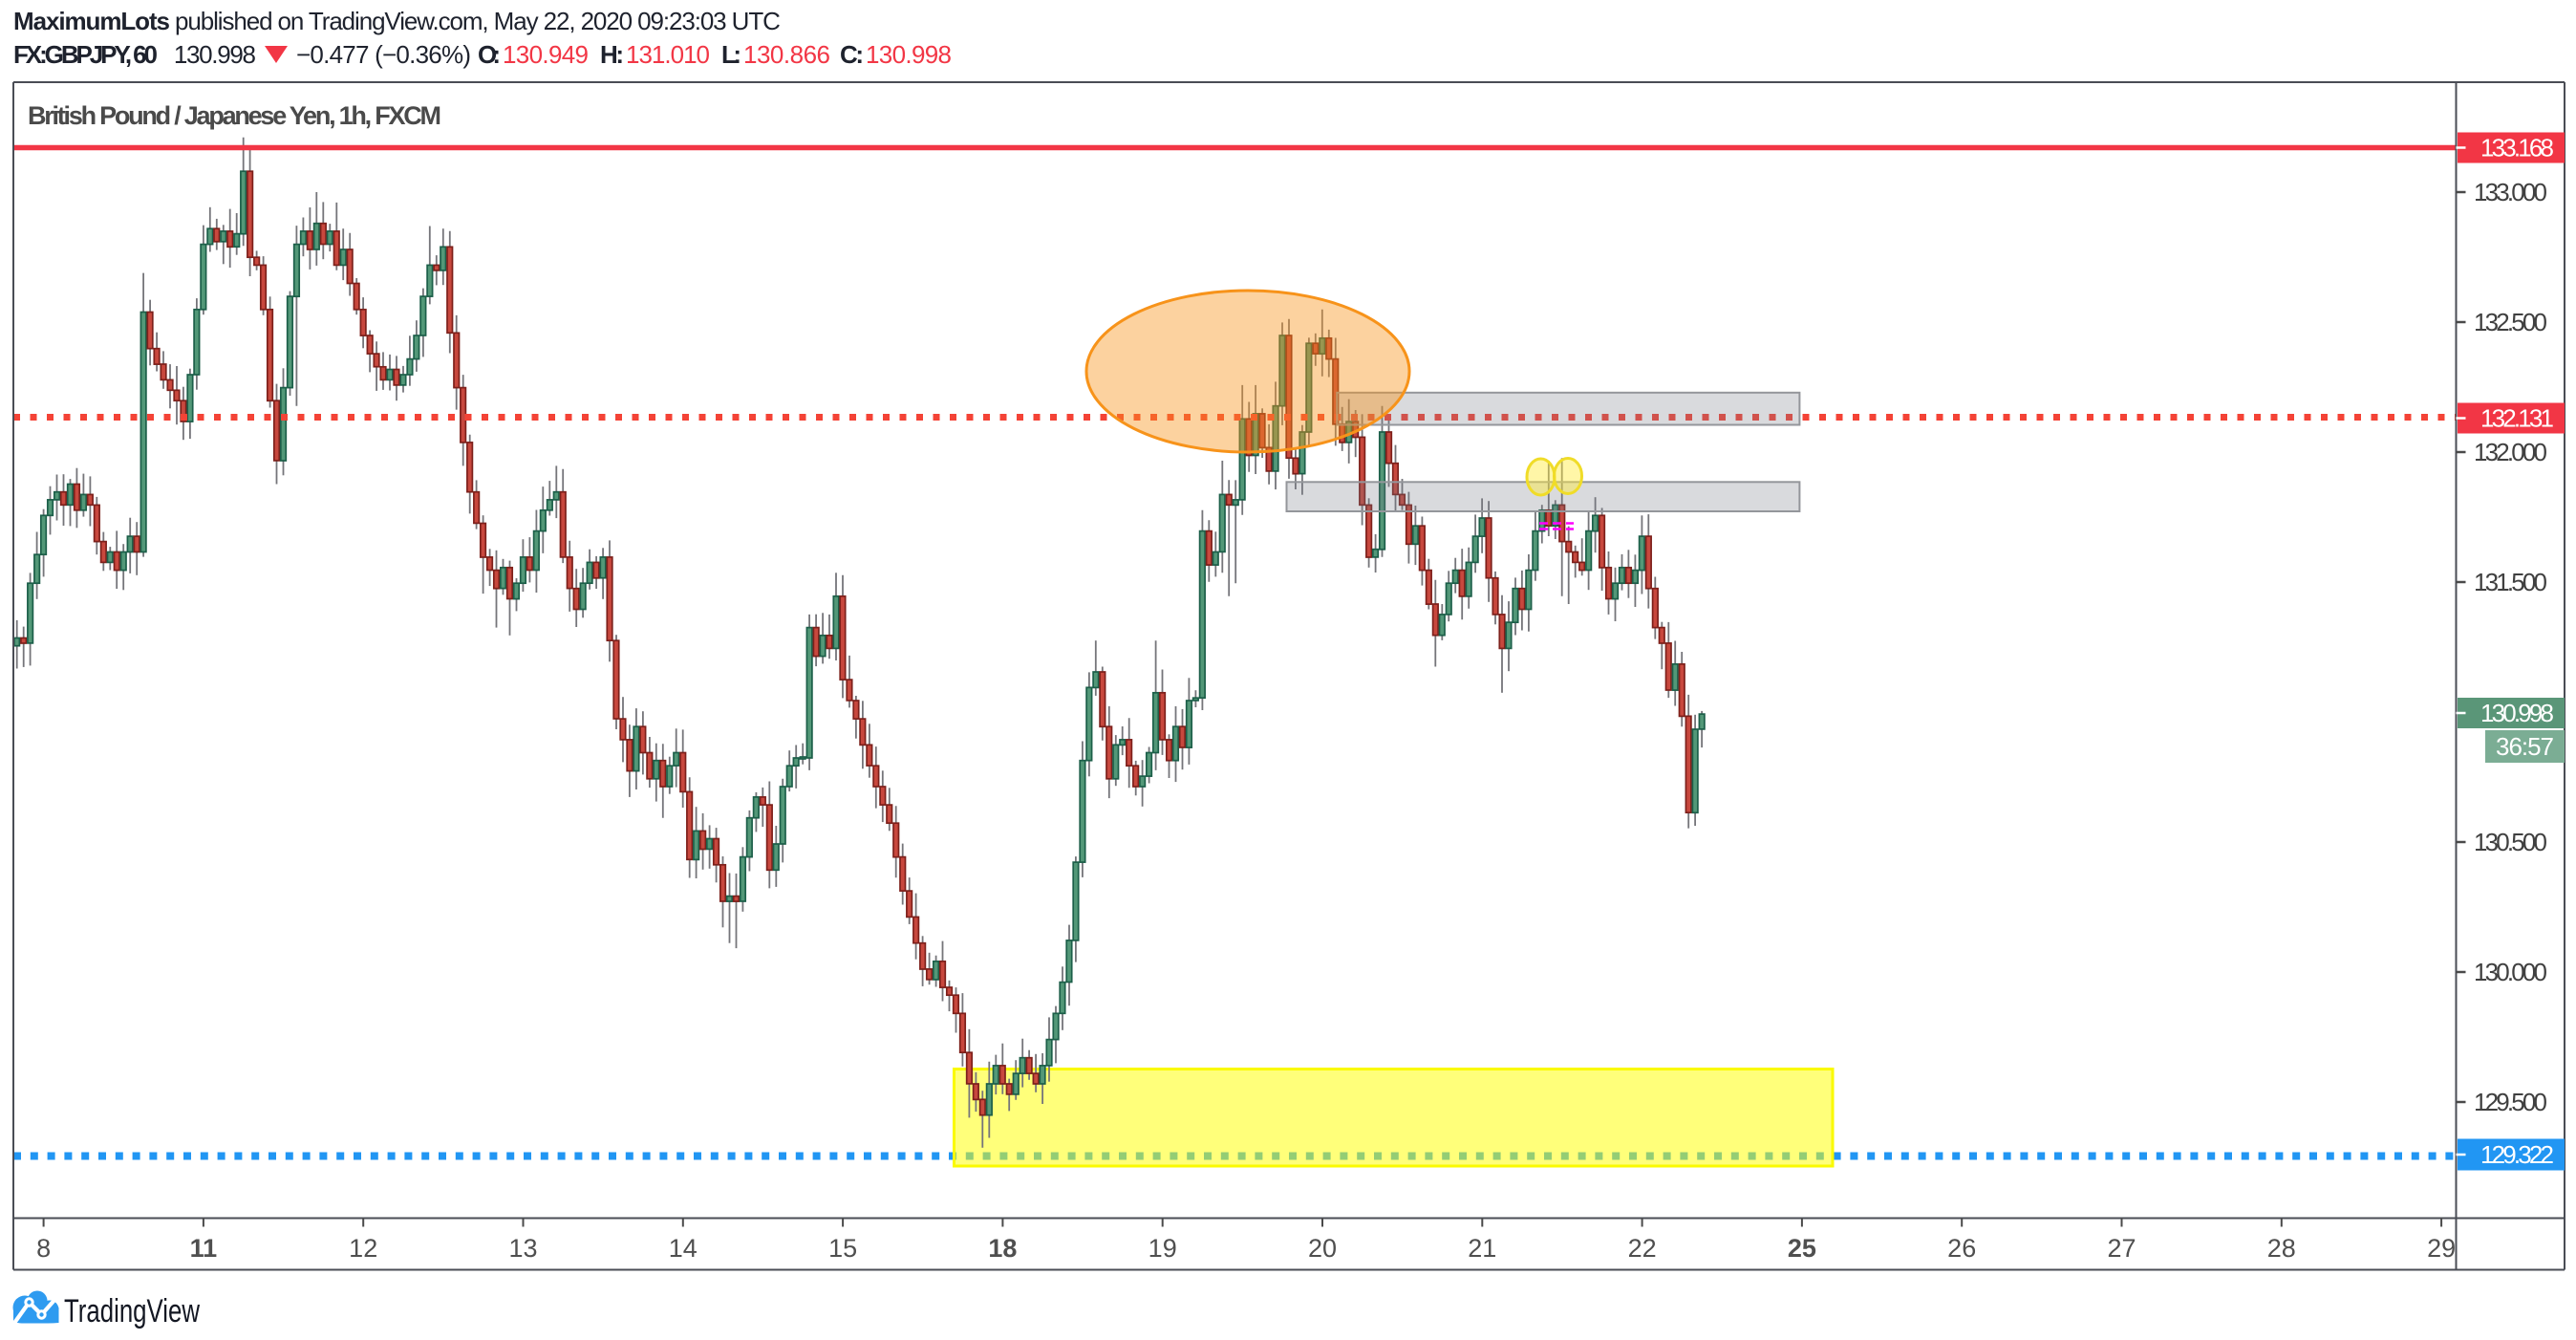  Describe the element at coordinates (731, 54) in the screenshot. I see `svg-text: L:` at that location.